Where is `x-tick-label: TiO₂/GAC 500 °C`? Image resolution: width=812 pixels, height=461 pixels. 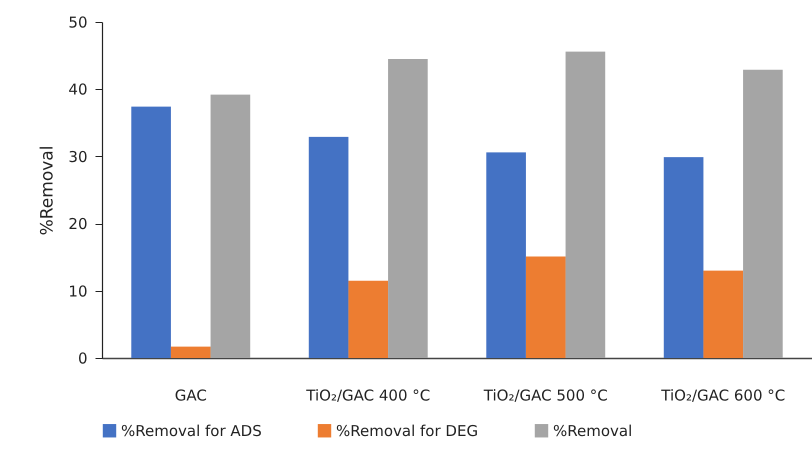
x-tick-label: TiO₂/GAC 500 °C is located at coordinates (545, 395).